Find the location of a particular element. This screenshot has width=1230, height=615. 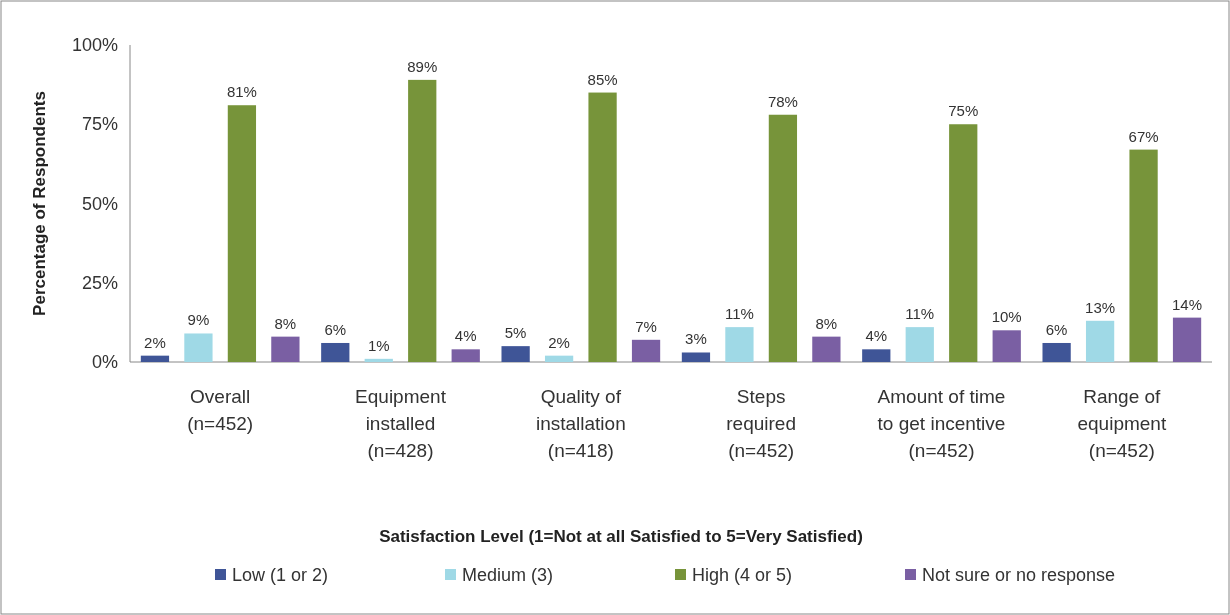

data-label: 85% is located at coordinates (602, 79).